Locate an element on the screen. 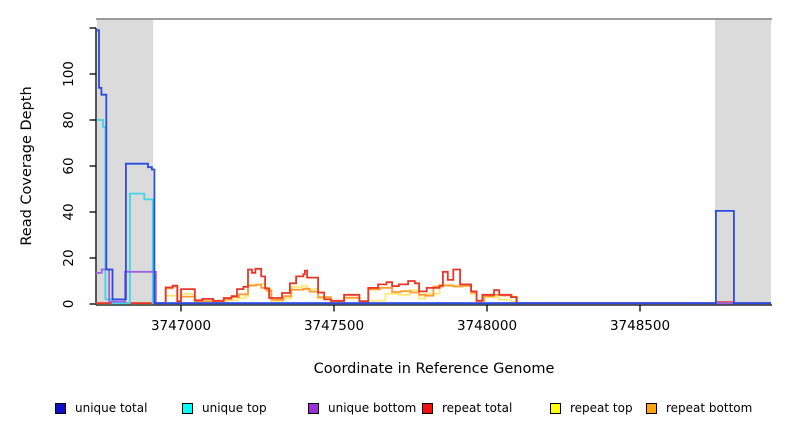 Image resolution: width=792 pixels, height=432 pixels. legend-label: repeat bottom is located at coordinates (709, 408).